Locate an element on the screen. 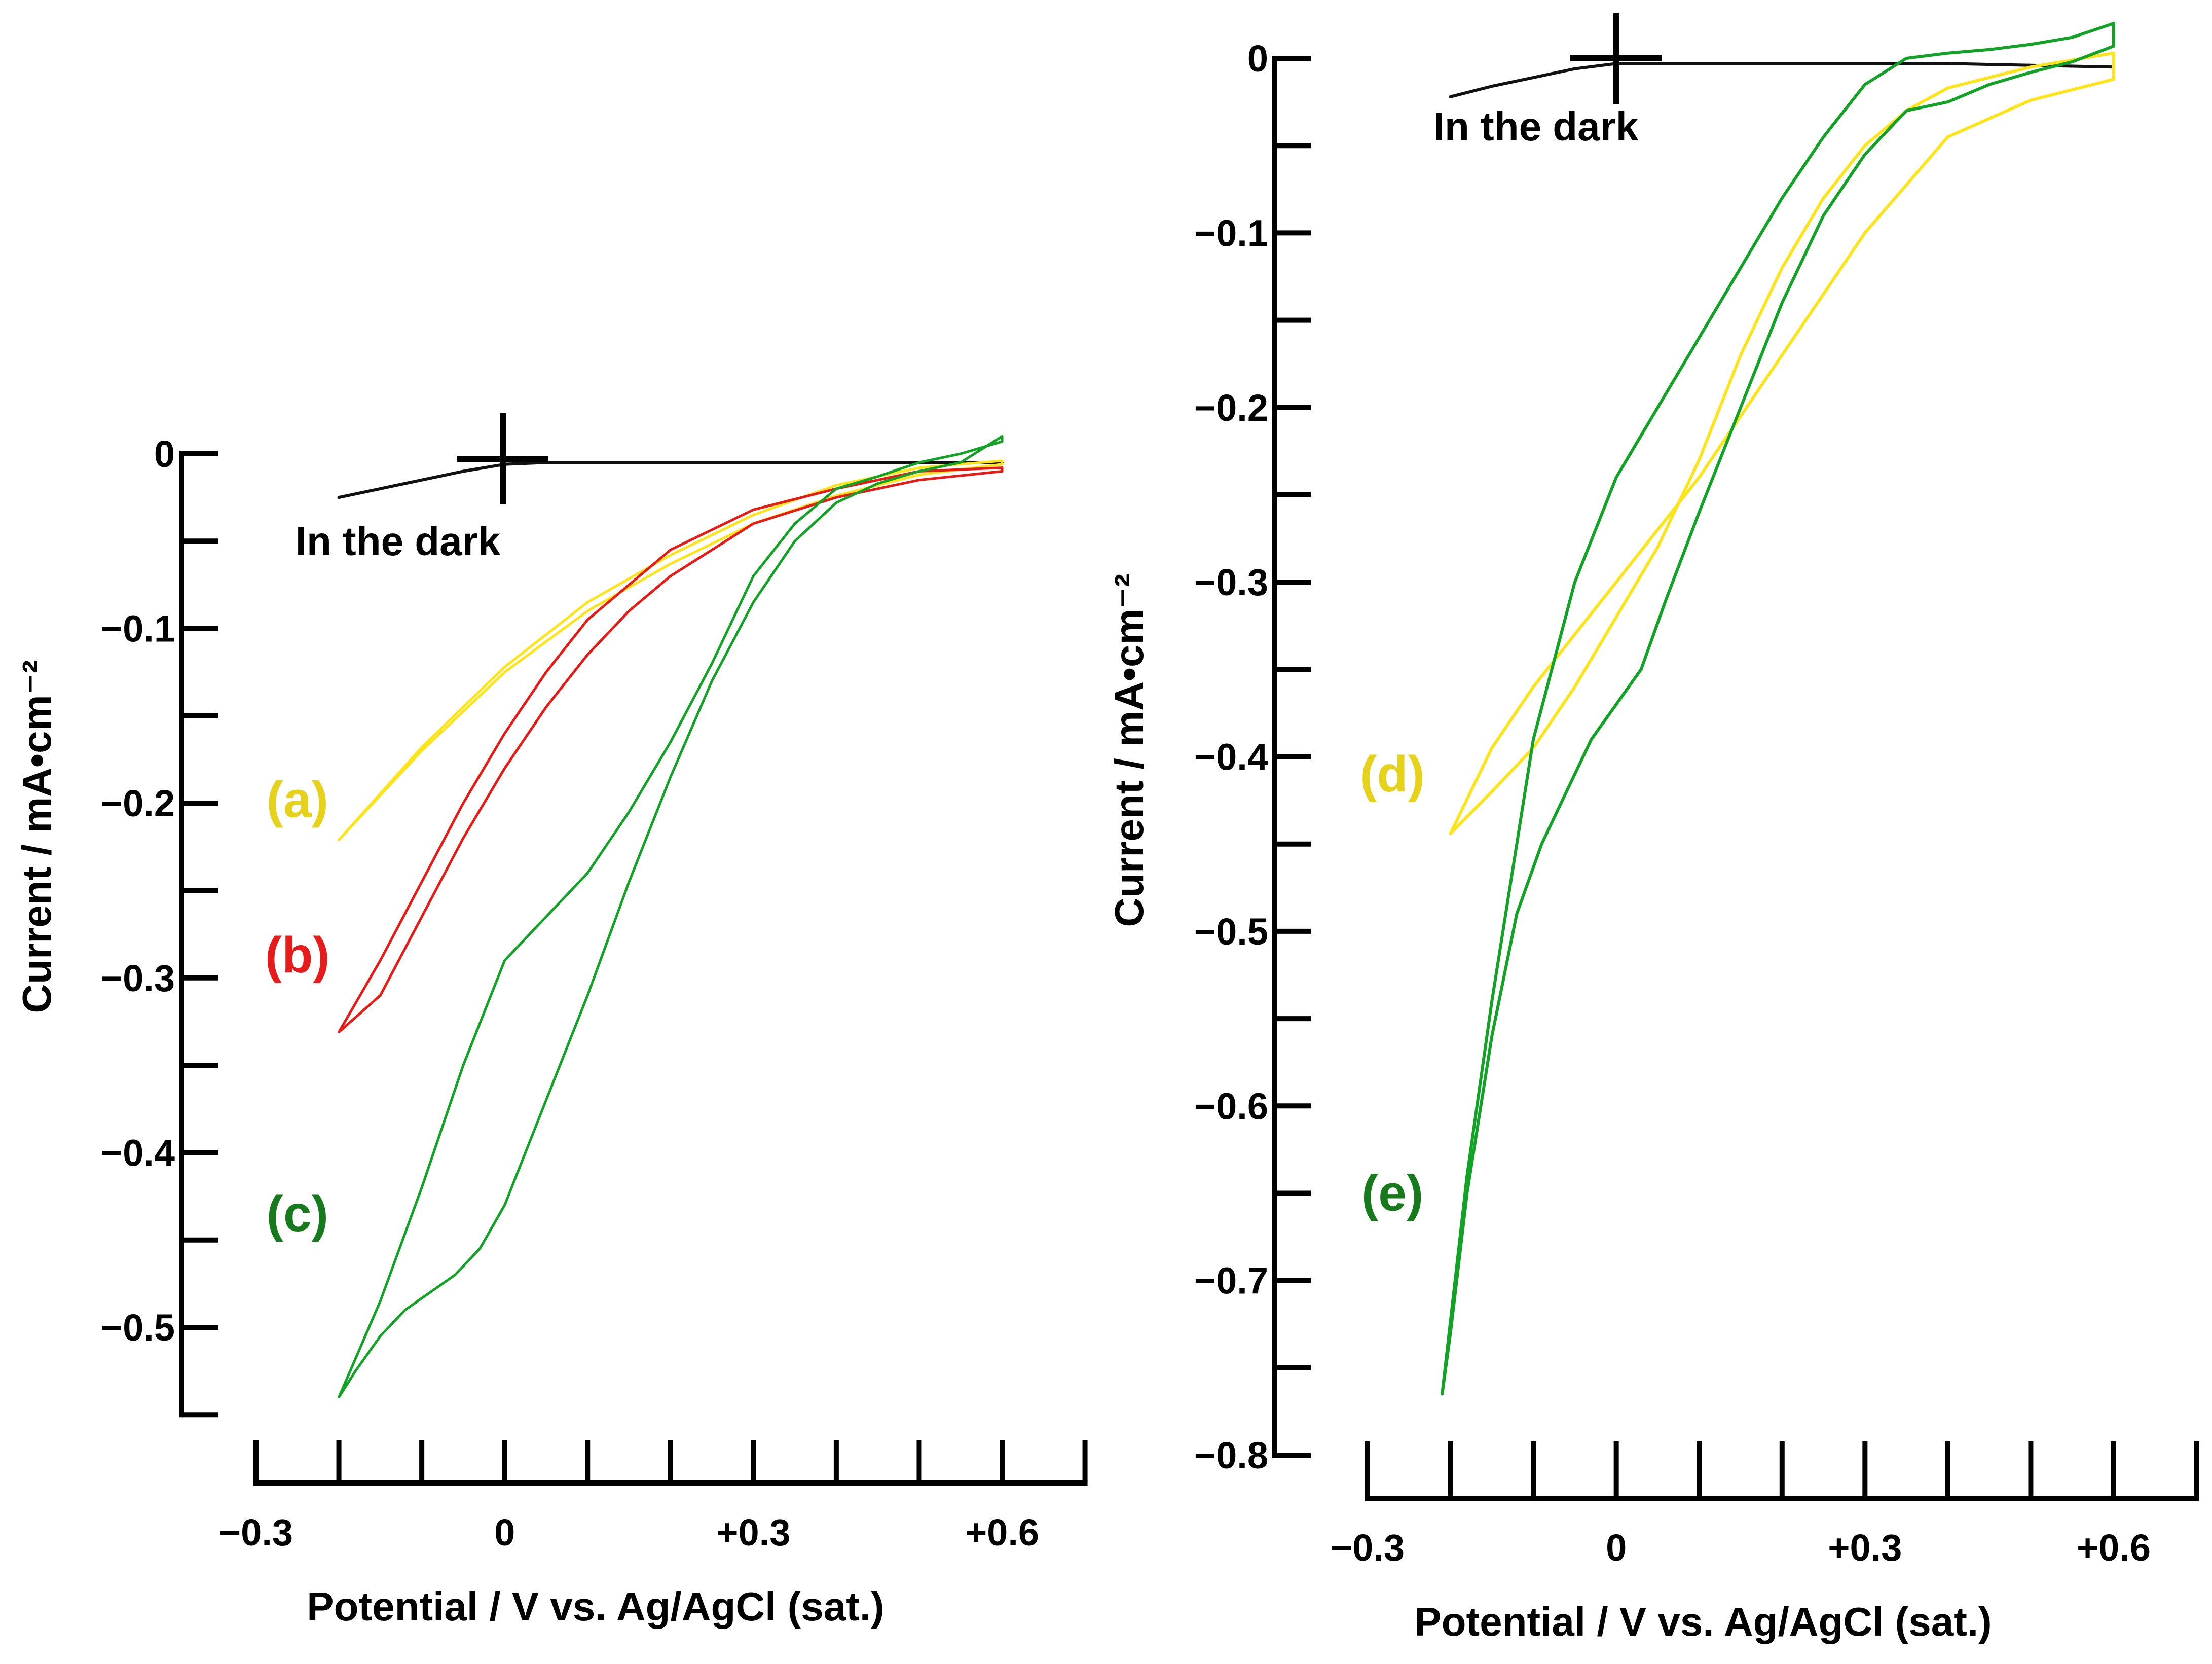 This screenshot has height=1664, width=2212. series-line-a is located at coordinates (671, 650).